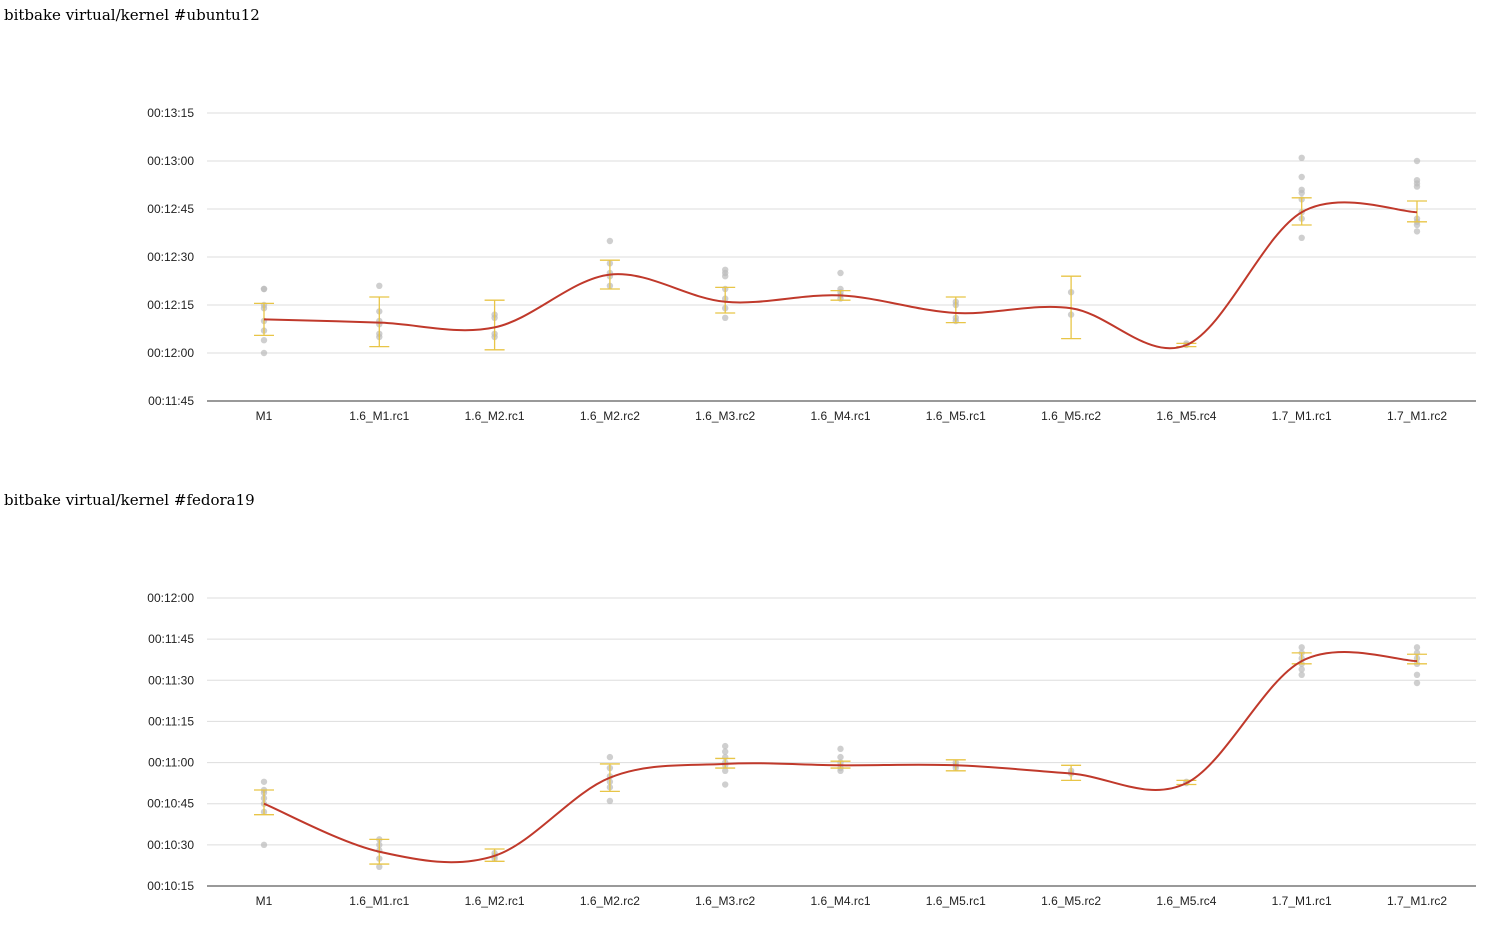  What do you see at coordinates (129, 500) in the screenshot?
I see `chart-title-fedora19: bitbake virtual/kernel #fedora19` at bounding box center [129, 500].